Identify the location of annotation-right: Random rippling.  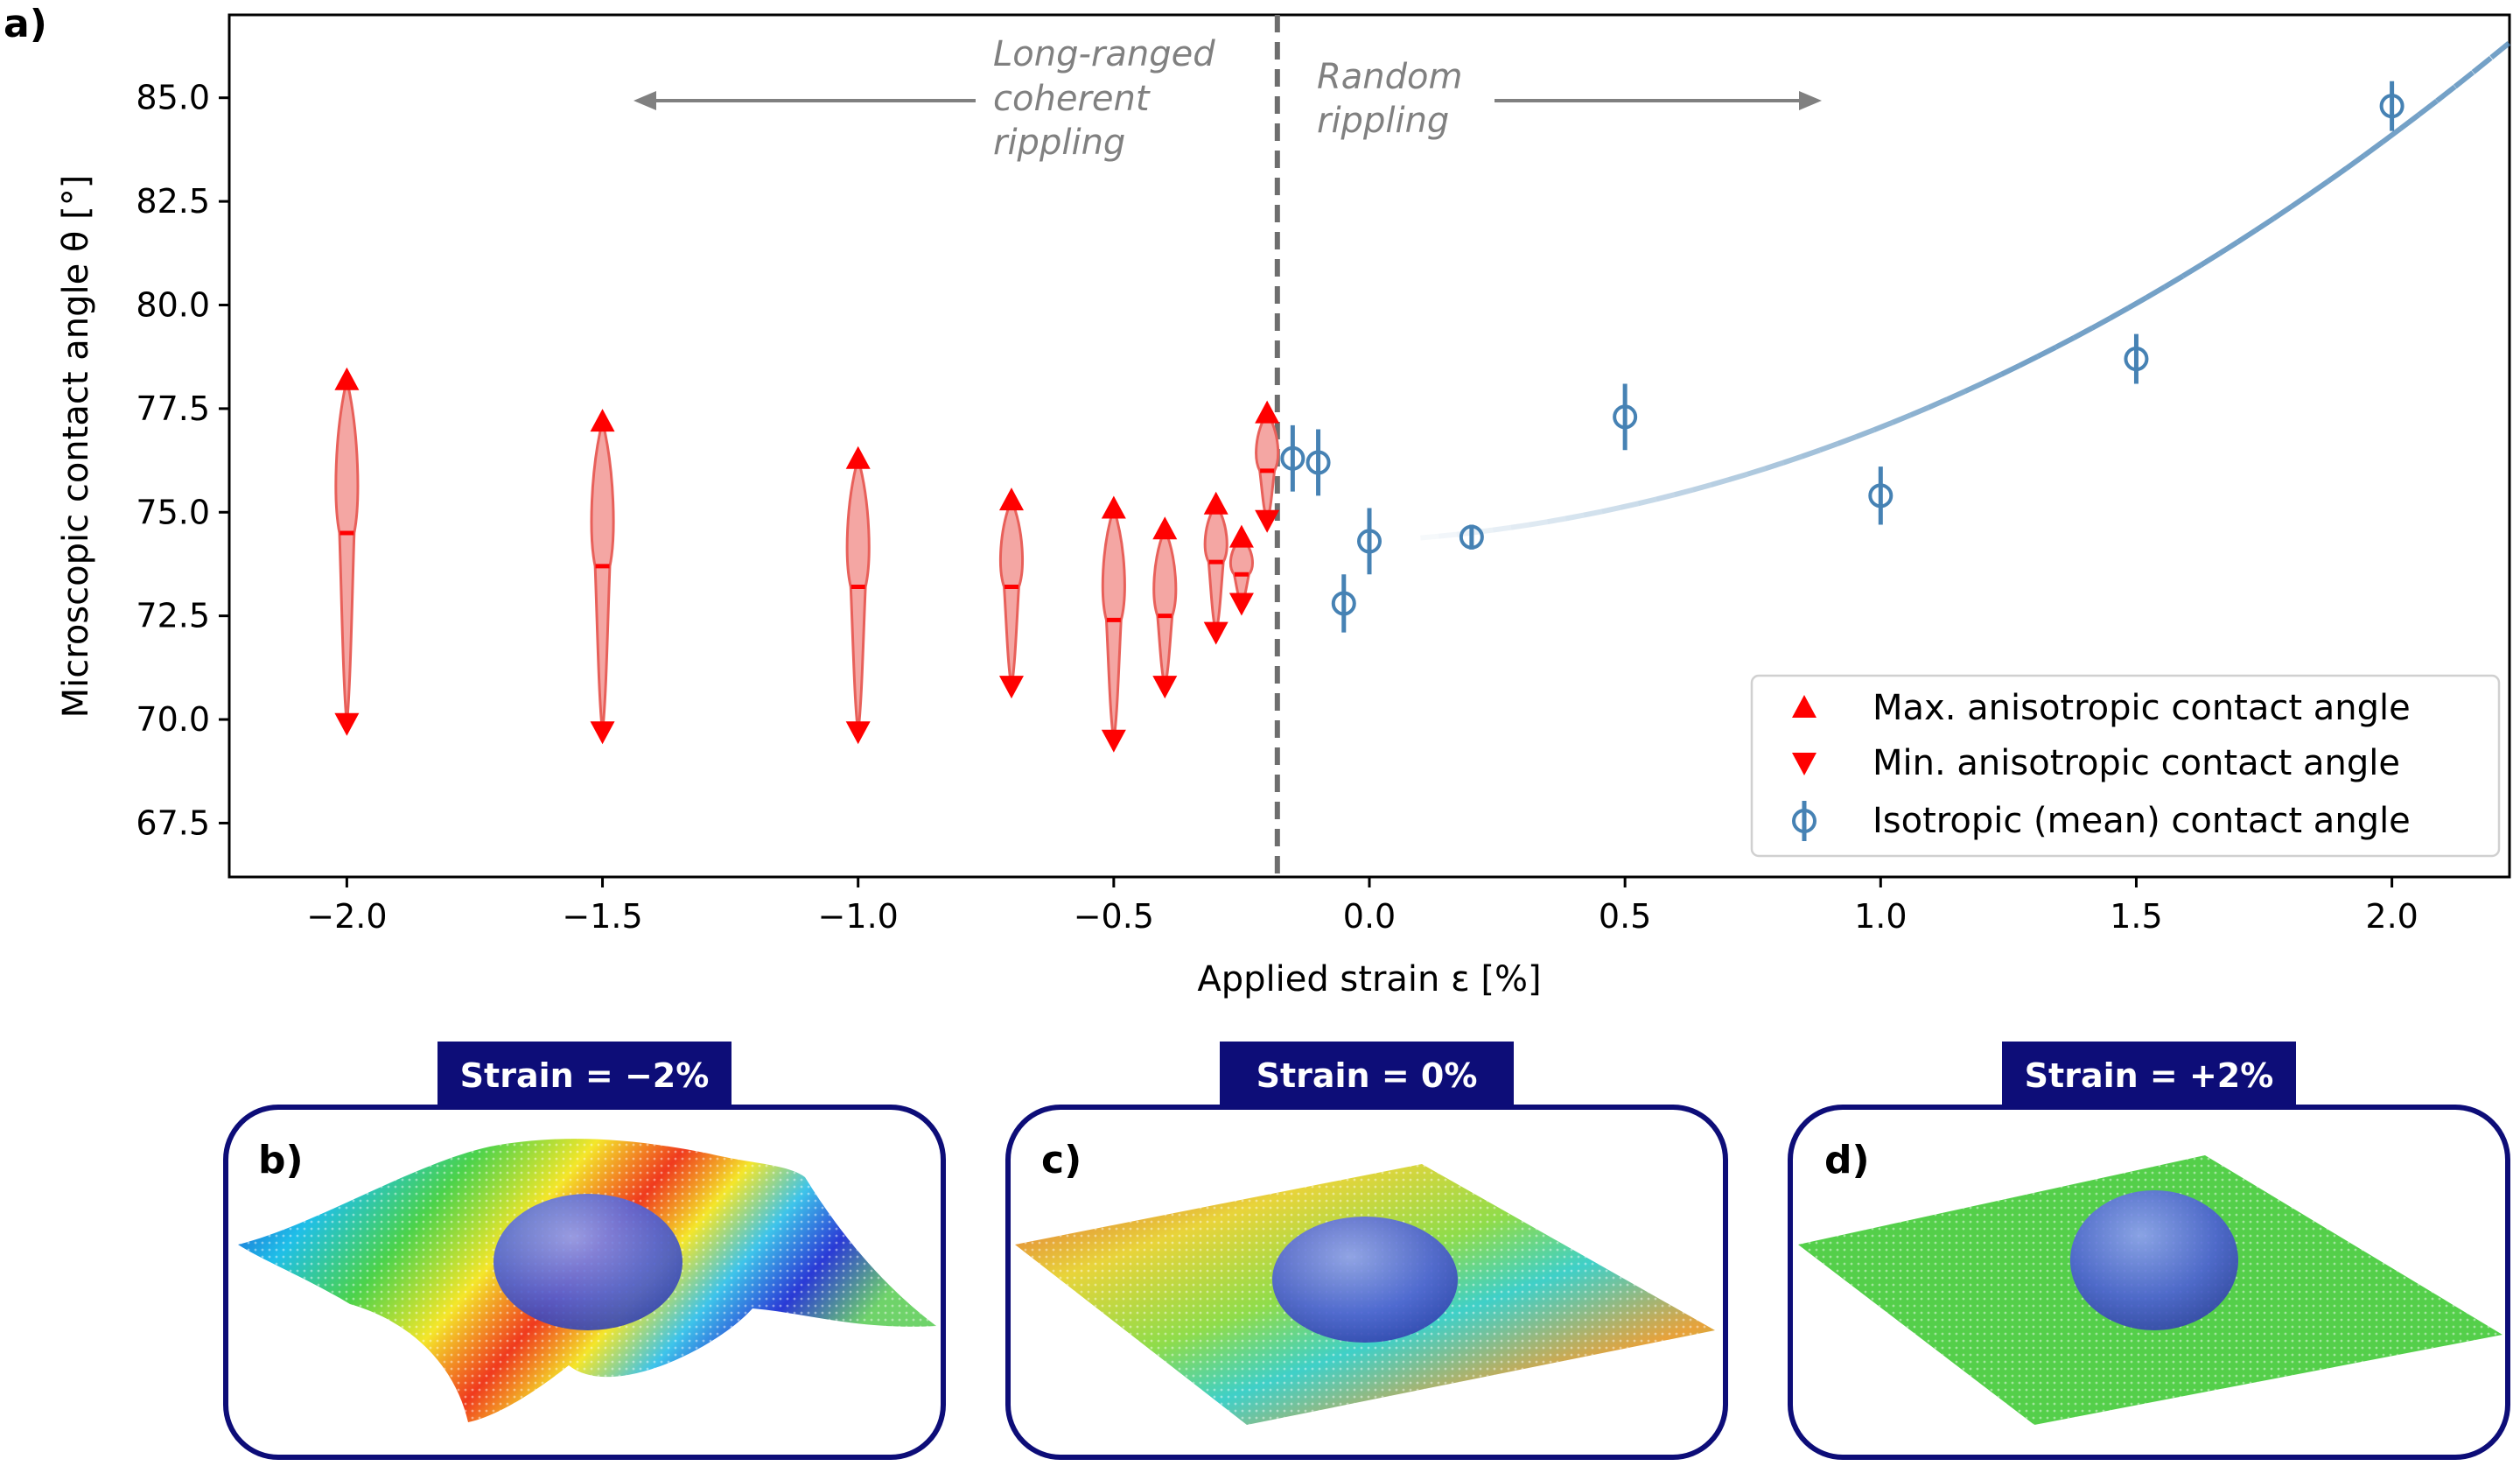
(1569, 99).